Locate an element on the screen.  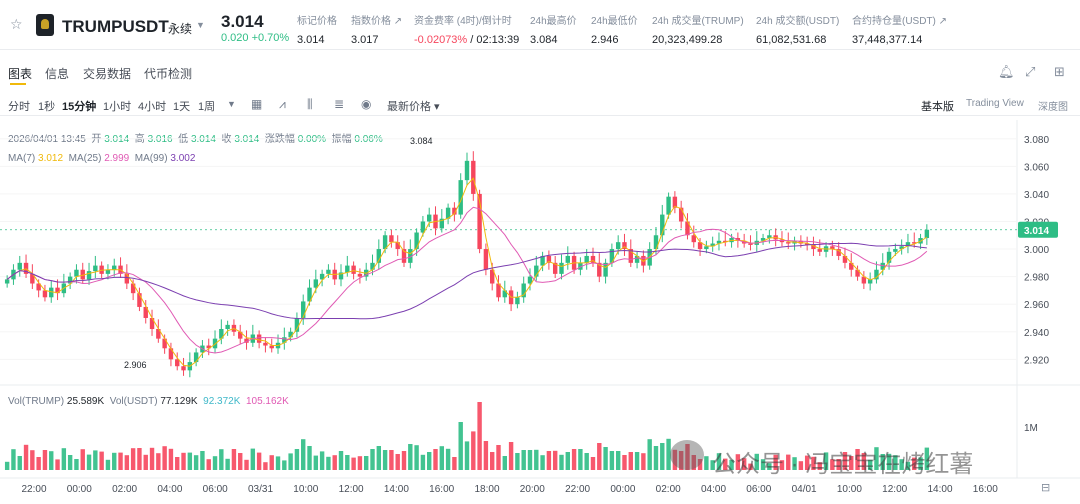
favorite-star-icon: ☆ is located at coordinates (16, 24).